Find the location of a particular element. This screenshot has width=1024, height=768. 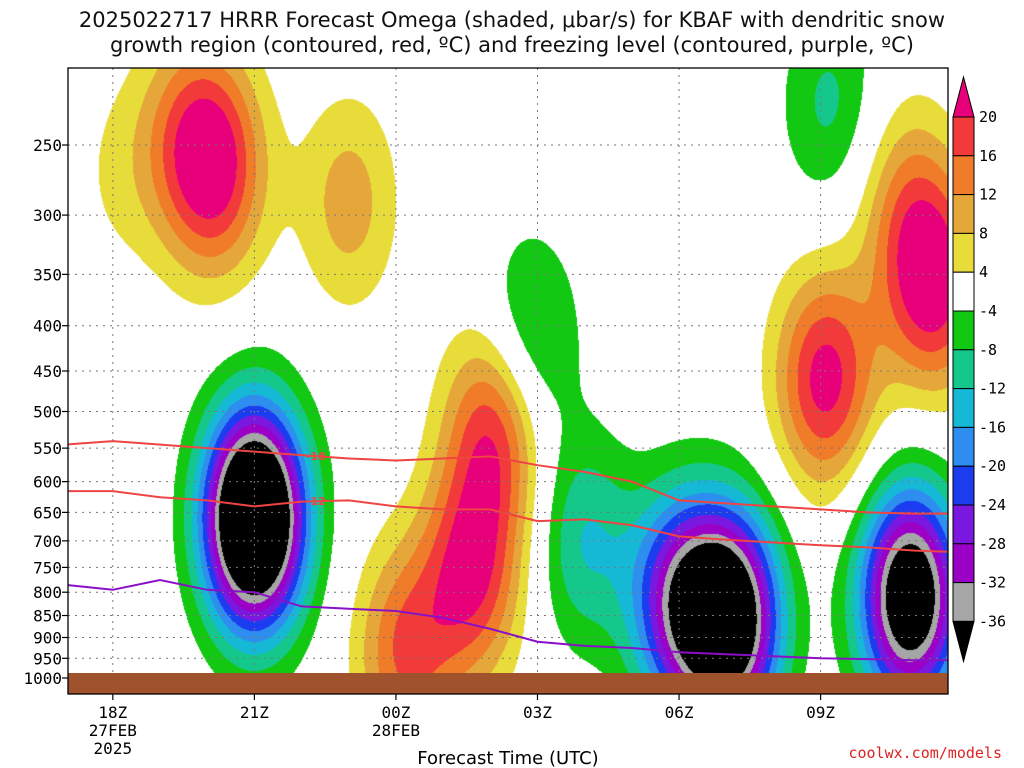

x-axis-label: Forecast Time (UTC) is located at coordinates (507, 758).